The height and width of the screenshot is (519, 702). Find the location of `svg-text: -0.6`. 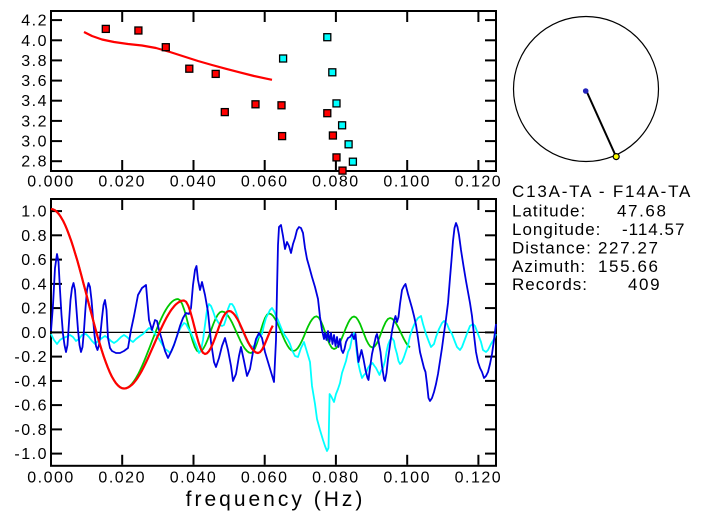

svg-text: -0.6 is located at coordinates (31, 406).